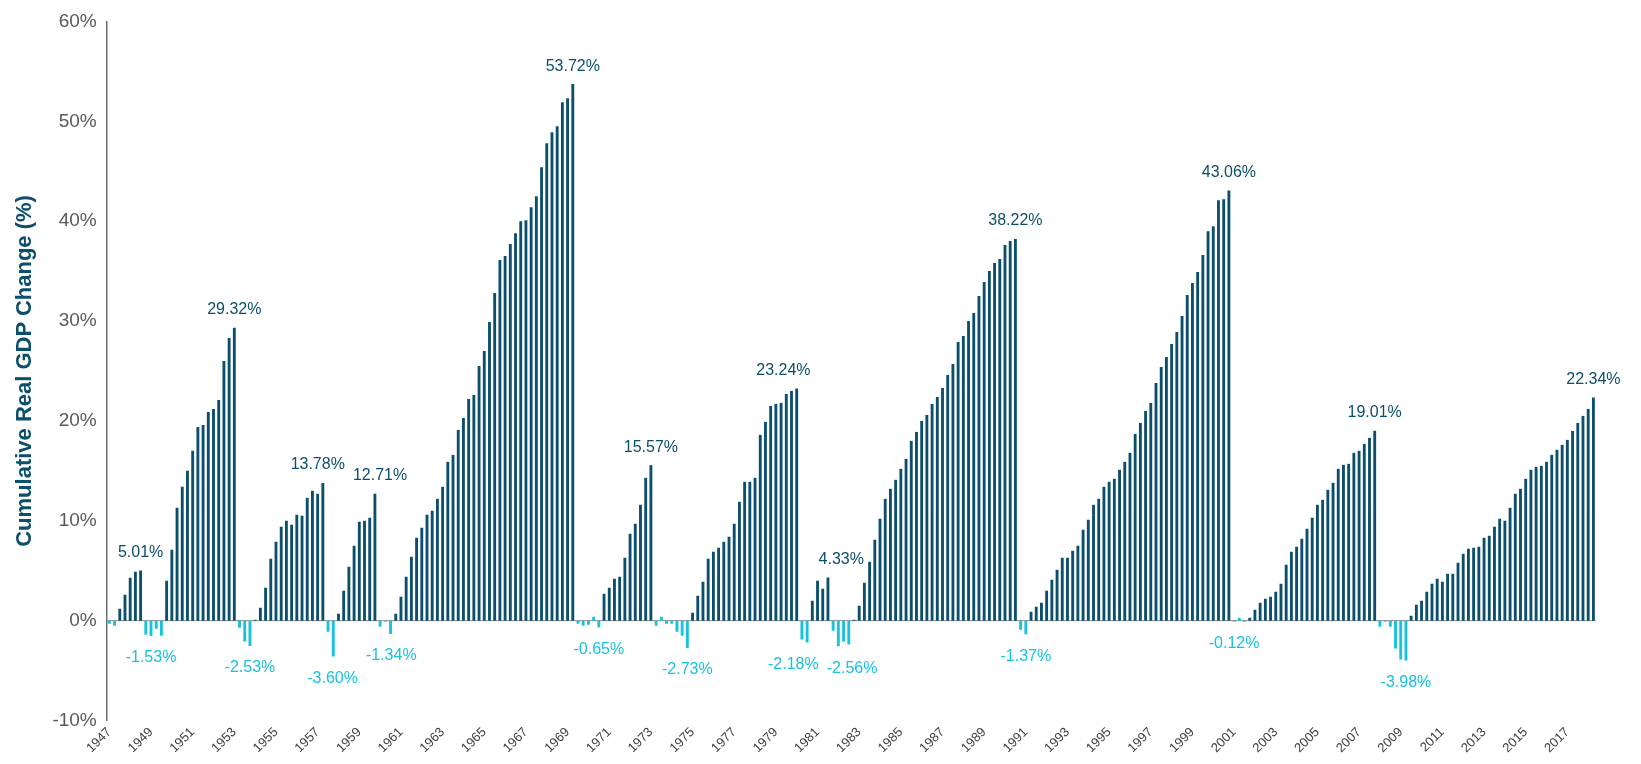  Describe the element at coordinates (1406, 681) in the screenshot. I see `data-label: -3.98%` at that location.